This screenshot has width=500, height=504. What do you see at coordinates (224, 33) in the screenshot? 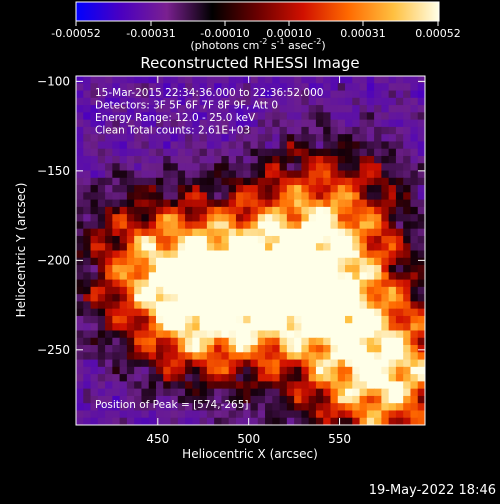
I see `colorbar-tick-label: -0.00010` at bounding box center [224, 33].